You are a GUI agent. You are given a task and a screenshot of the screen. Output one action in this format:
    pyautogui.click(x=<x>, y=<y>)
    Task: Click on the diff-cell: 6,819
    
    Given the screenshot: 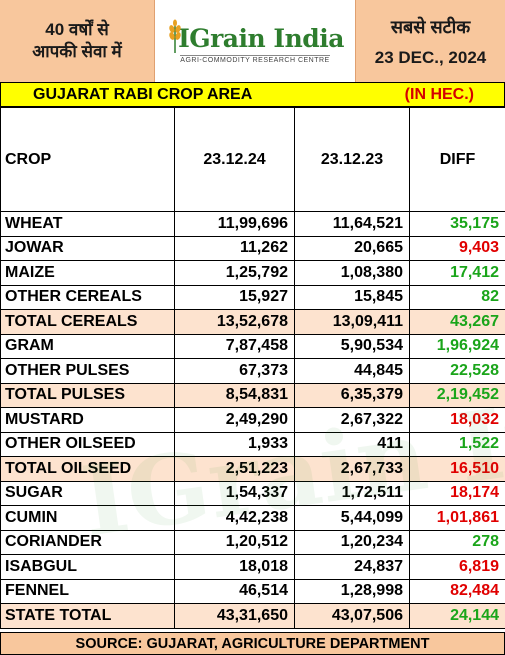 What is the action you would take?
    pyautogui.click(x=457, y=567)
    